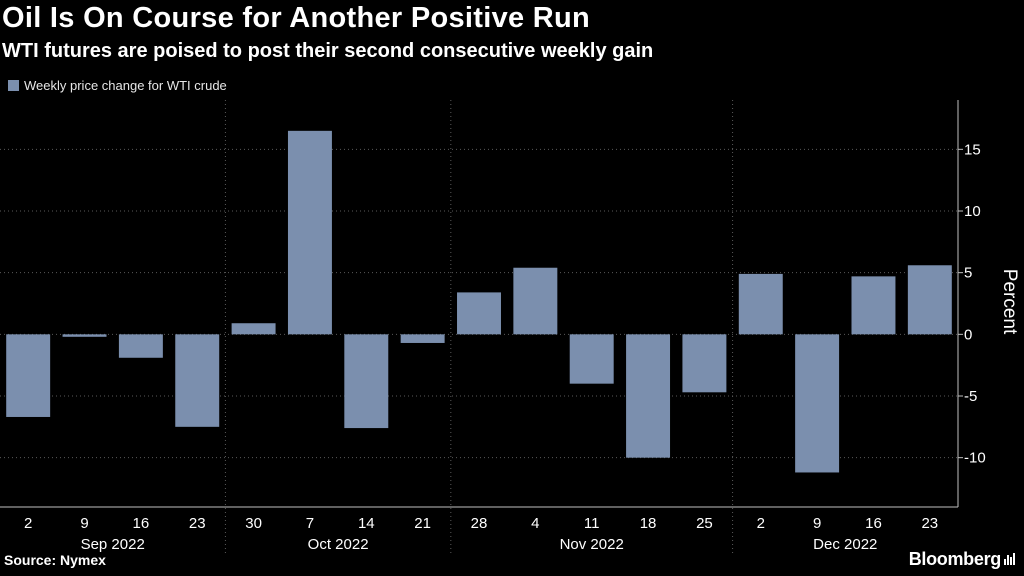 The height and width of the screenshot is (576, 1024). Describe the element at coordinates (970, 396) in the screenshot. I see `y-tick-label: -5` at that location.